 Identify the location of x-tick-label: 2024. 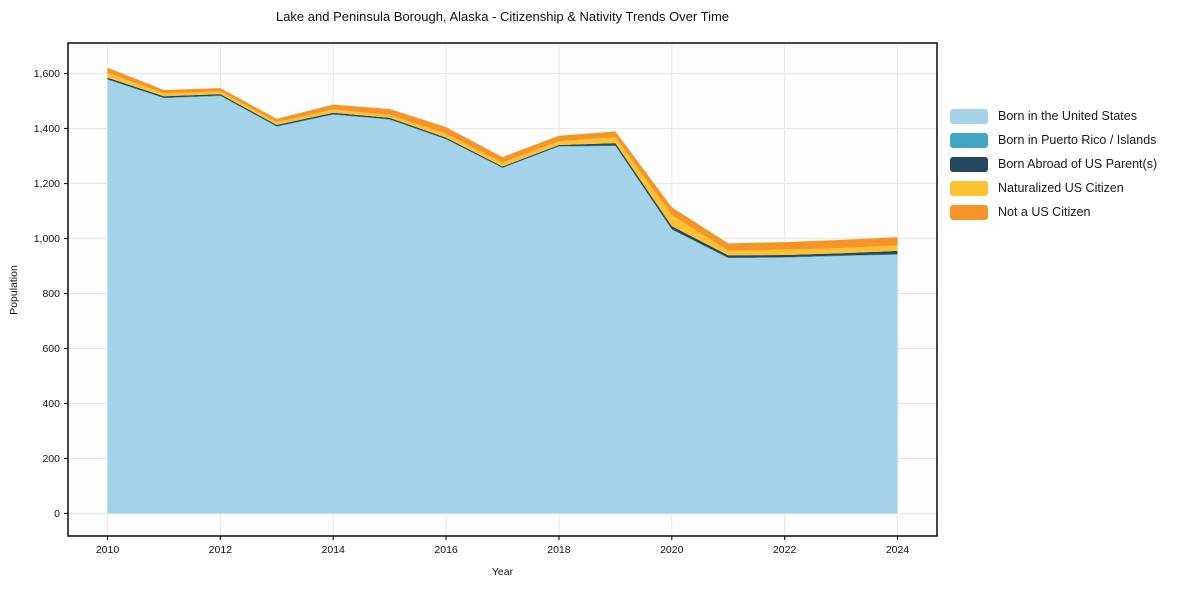
(898, 550).